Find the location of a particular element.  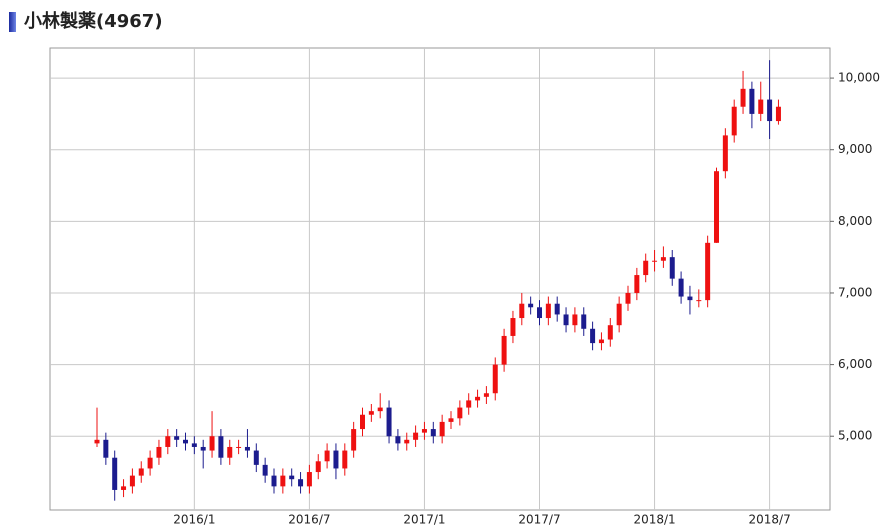

y-tick-label: 6,000 is located at coordinates (855, 364).